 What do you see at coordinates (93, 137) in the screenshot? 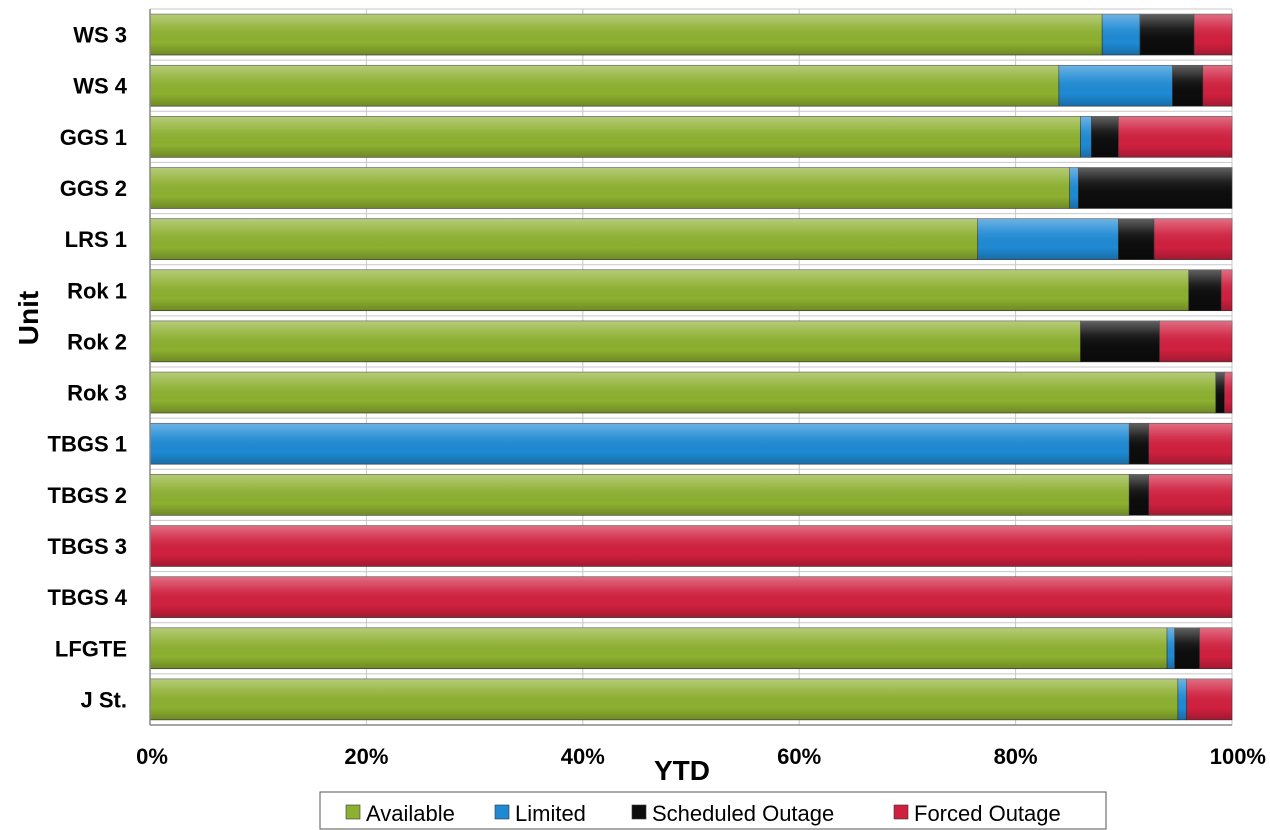
I see `y-tick-label: GGS 1` at bounding box center [93, 137].